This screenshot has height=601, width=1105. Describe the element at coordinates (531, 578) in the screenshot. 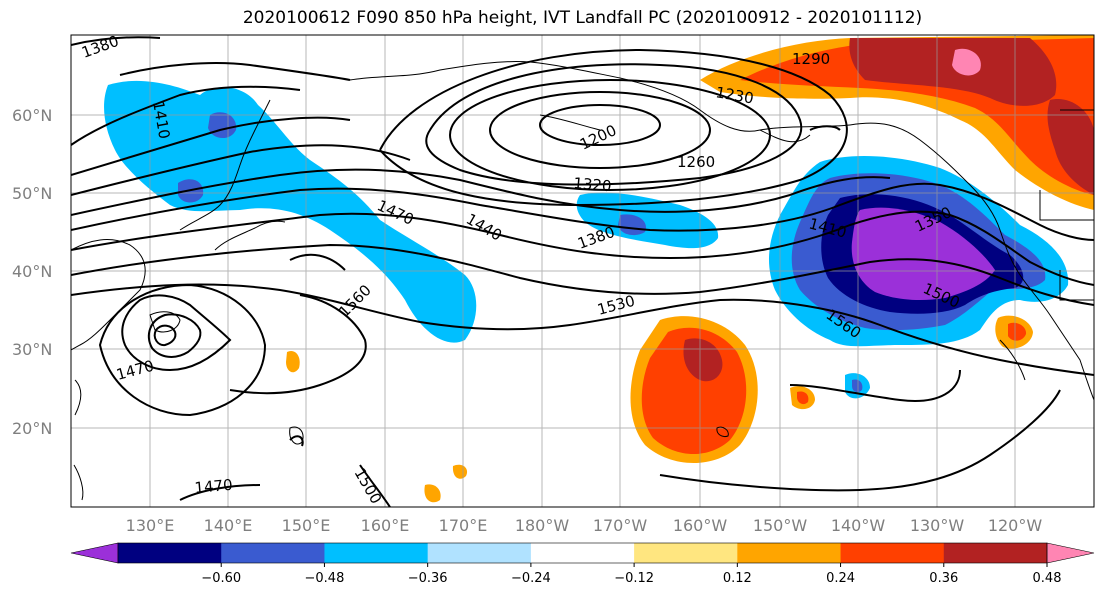

I see `colorbar-tick-label: −0.24` at that location.